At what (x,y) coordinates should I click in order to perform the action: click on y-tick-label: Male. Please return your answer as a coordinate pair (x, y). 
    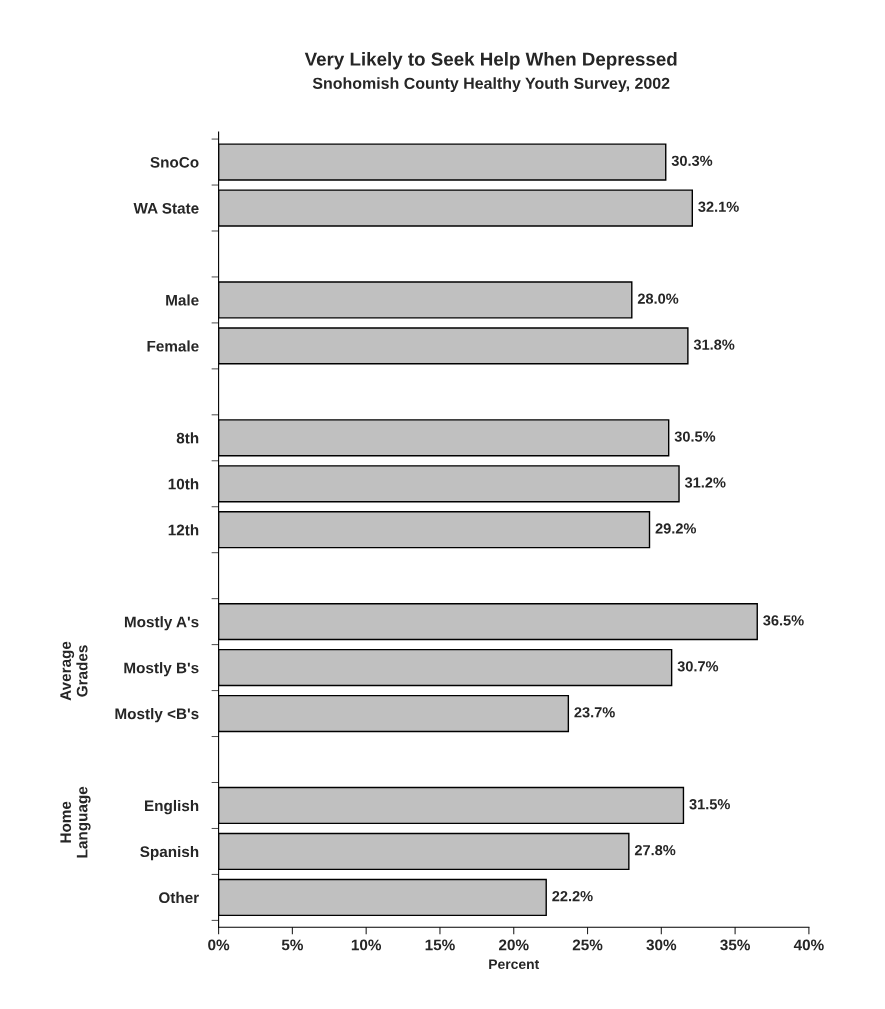
    Looking at the image, I should click on (182, 300).